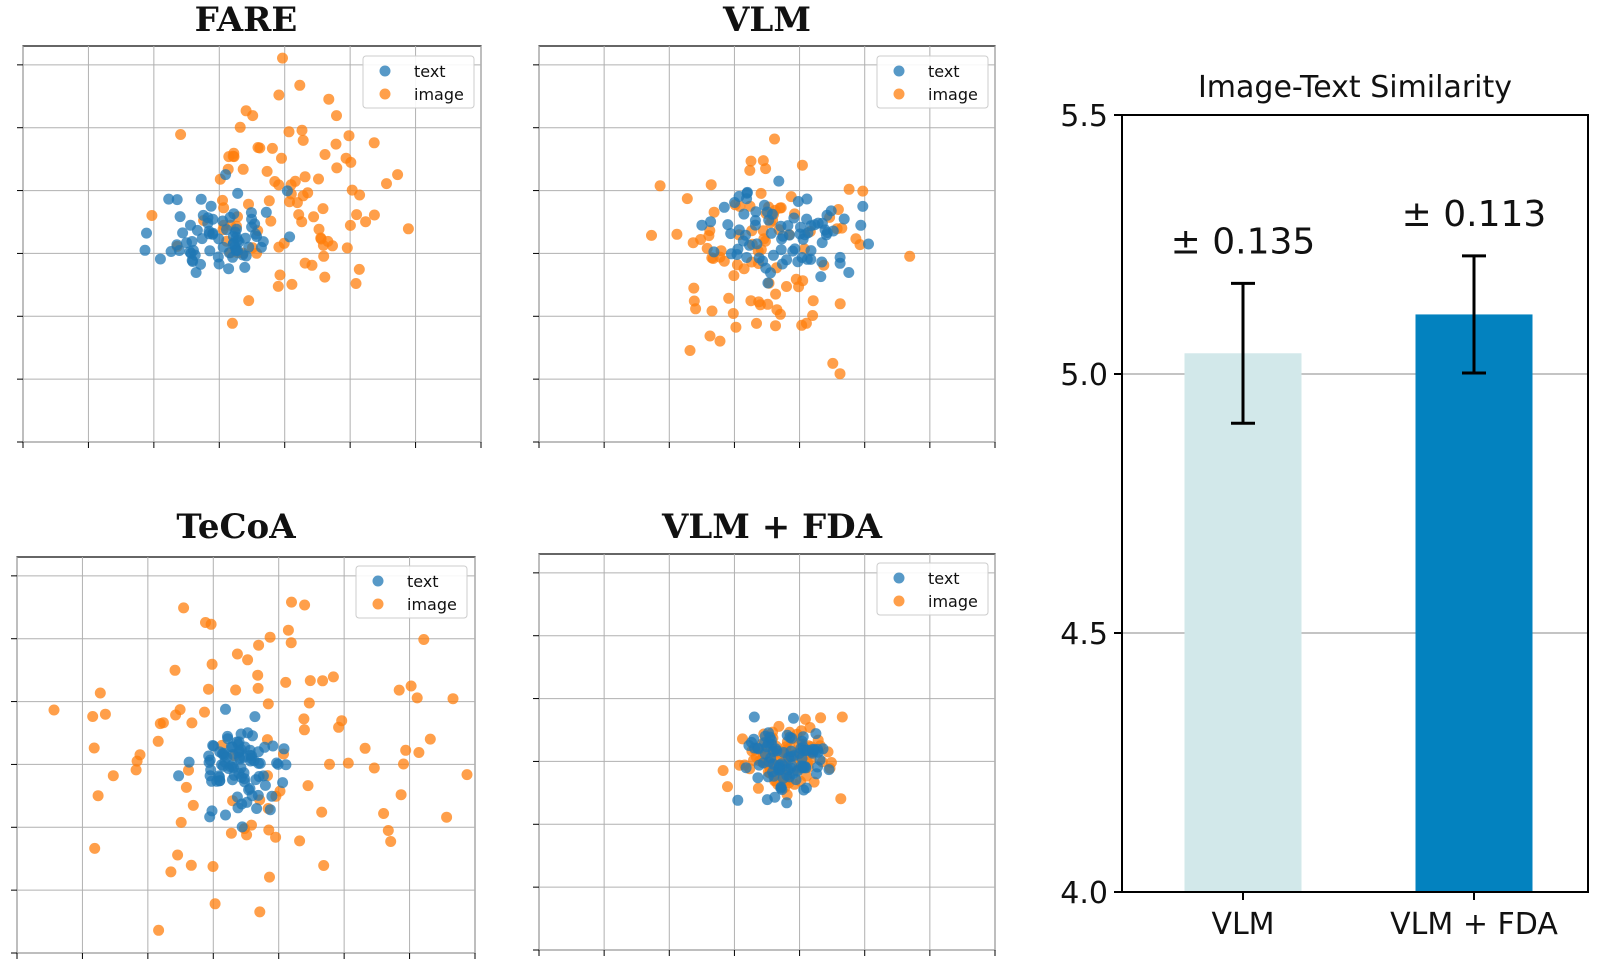  What do you see at coordinates (249, 256) in the screenshot?
I see `axis-ticks` at bounding box center [249, 256].